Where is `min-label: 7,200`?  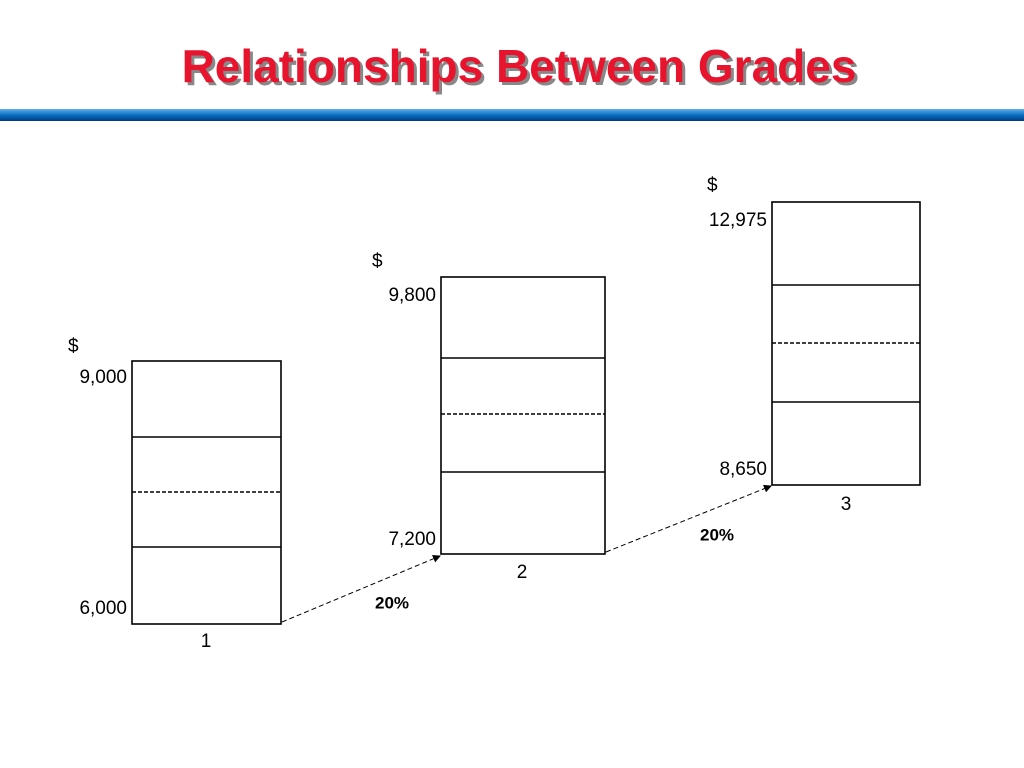
min-label: 7,200 is located at coordinates (412, 539).